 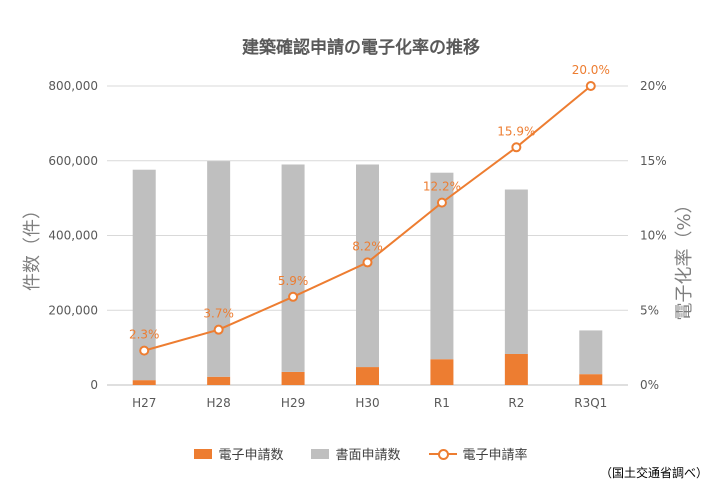 I want to click on x-tick-label: H29, so click(x=293, y=403).